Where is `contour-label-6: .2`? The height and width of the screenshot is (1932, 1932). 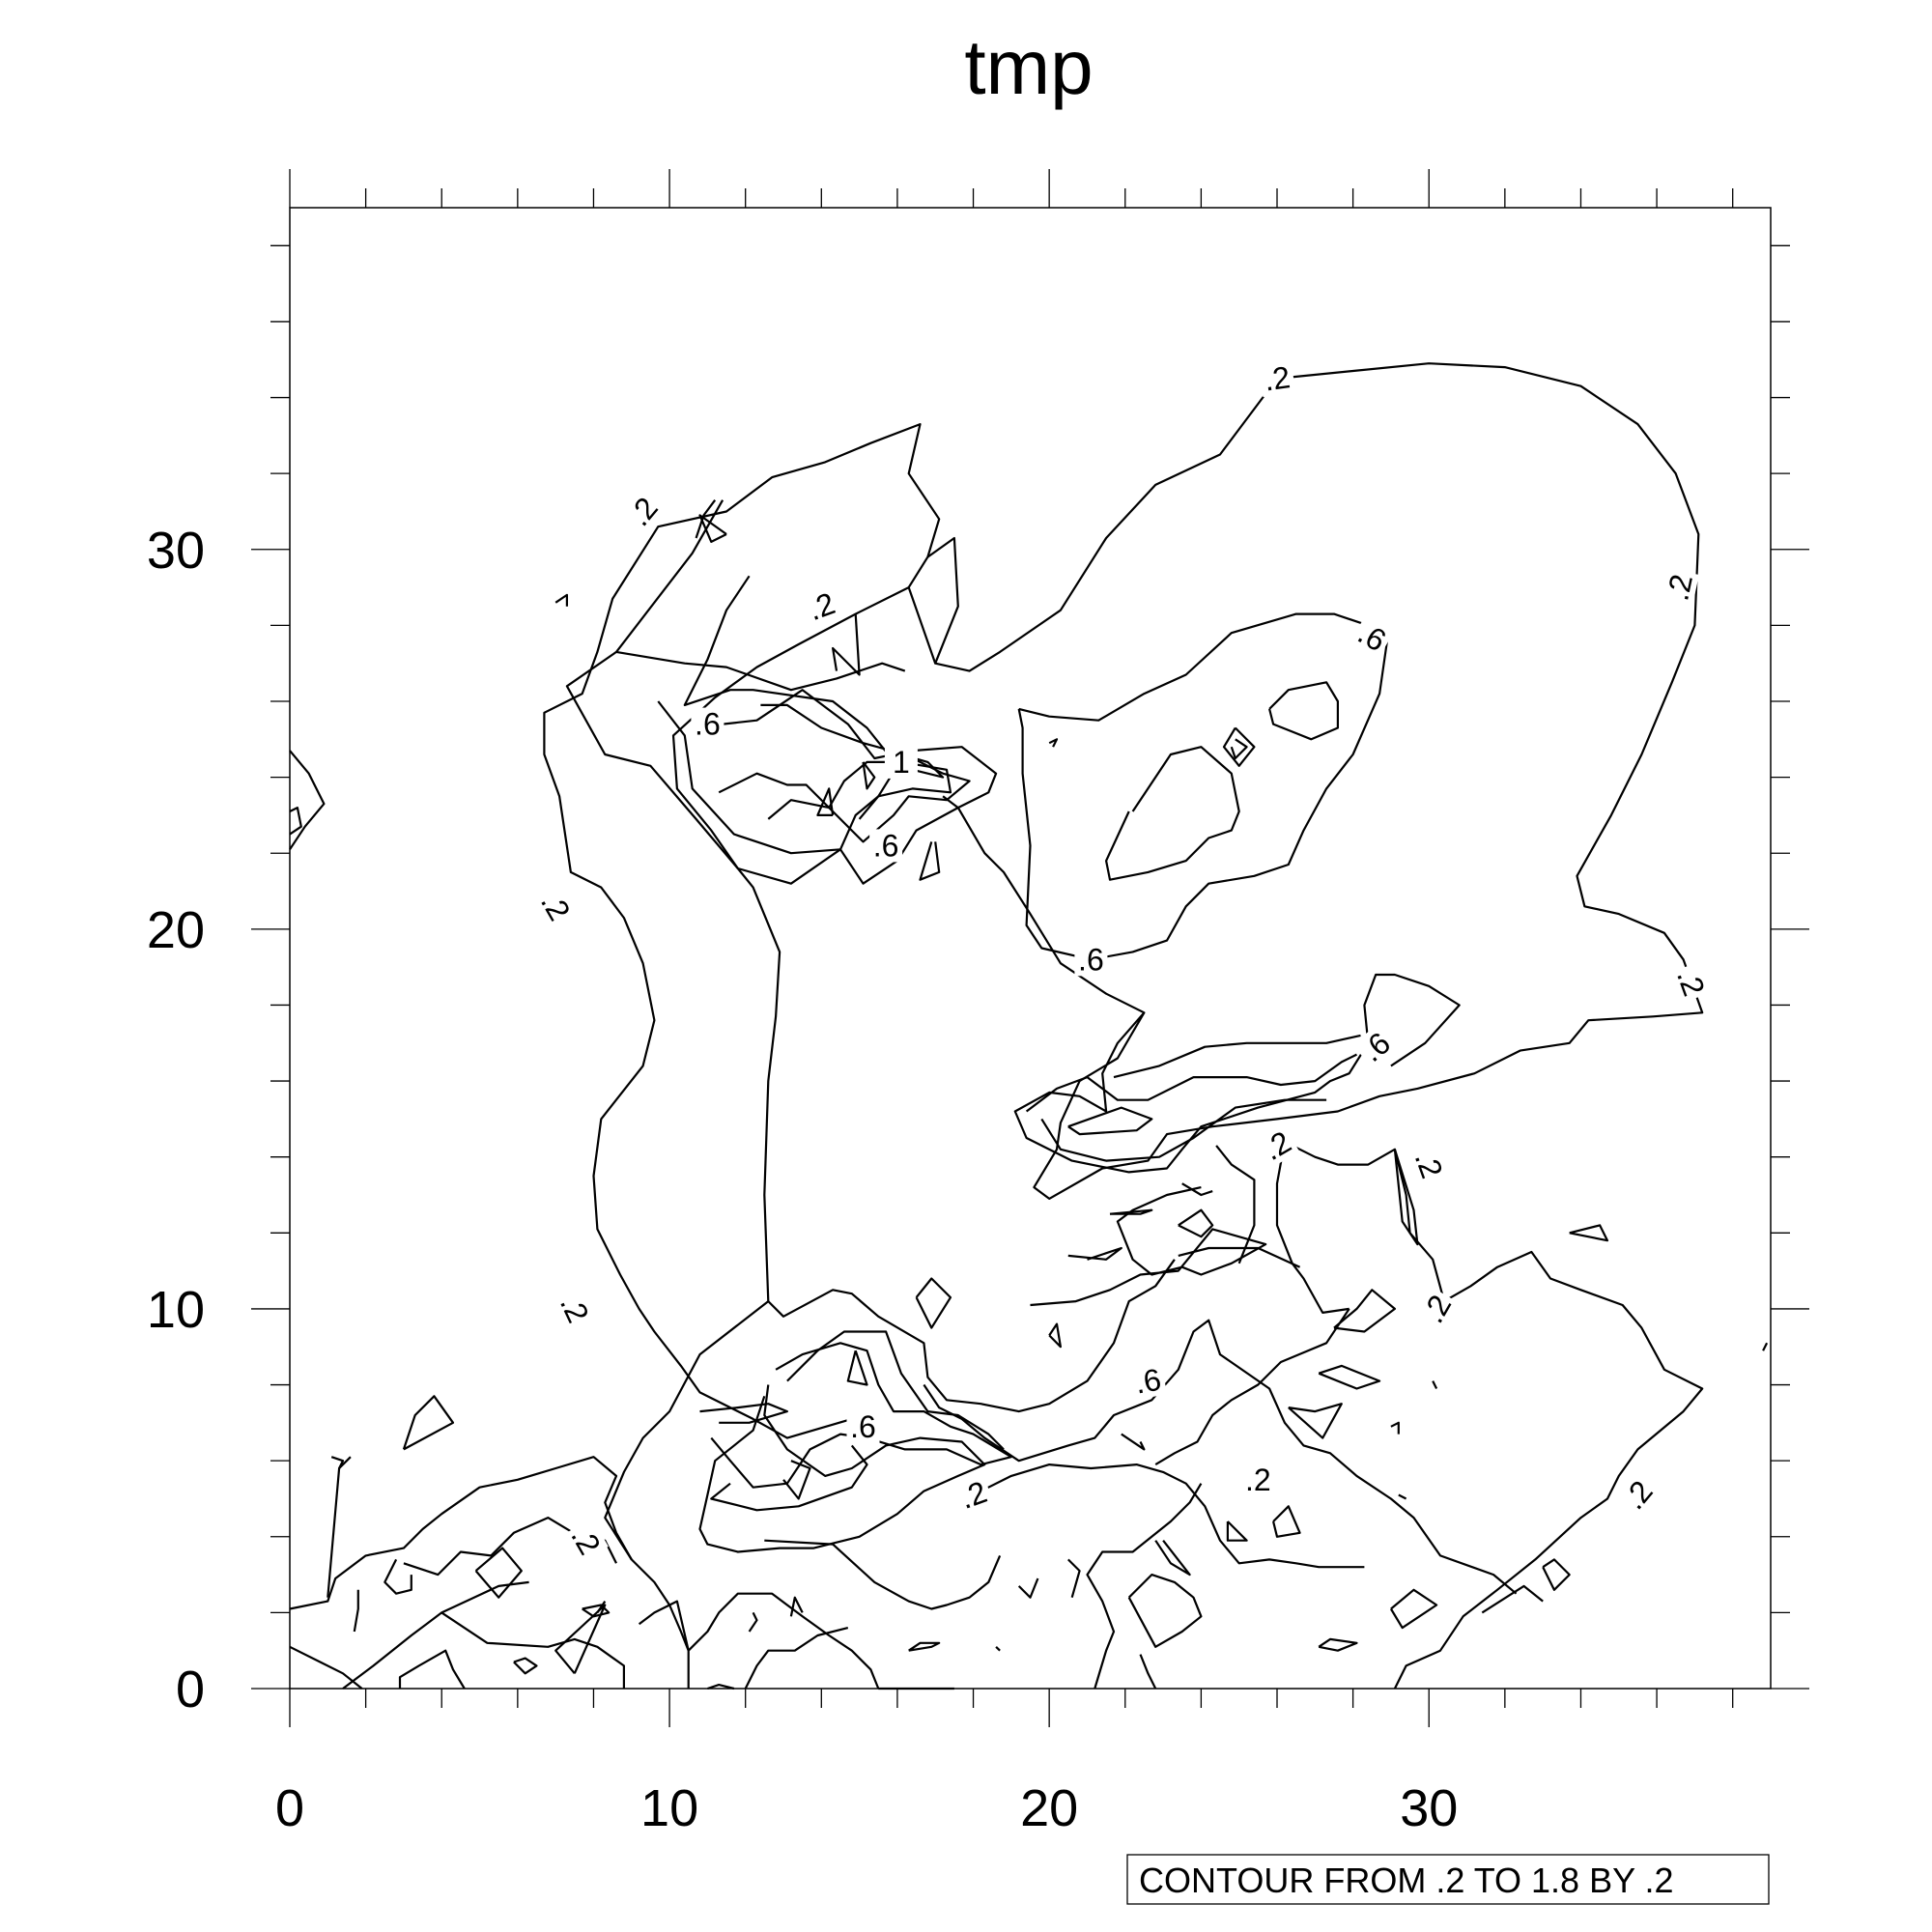 contour-label-6: .2 is located at coordinates (575, 1309).